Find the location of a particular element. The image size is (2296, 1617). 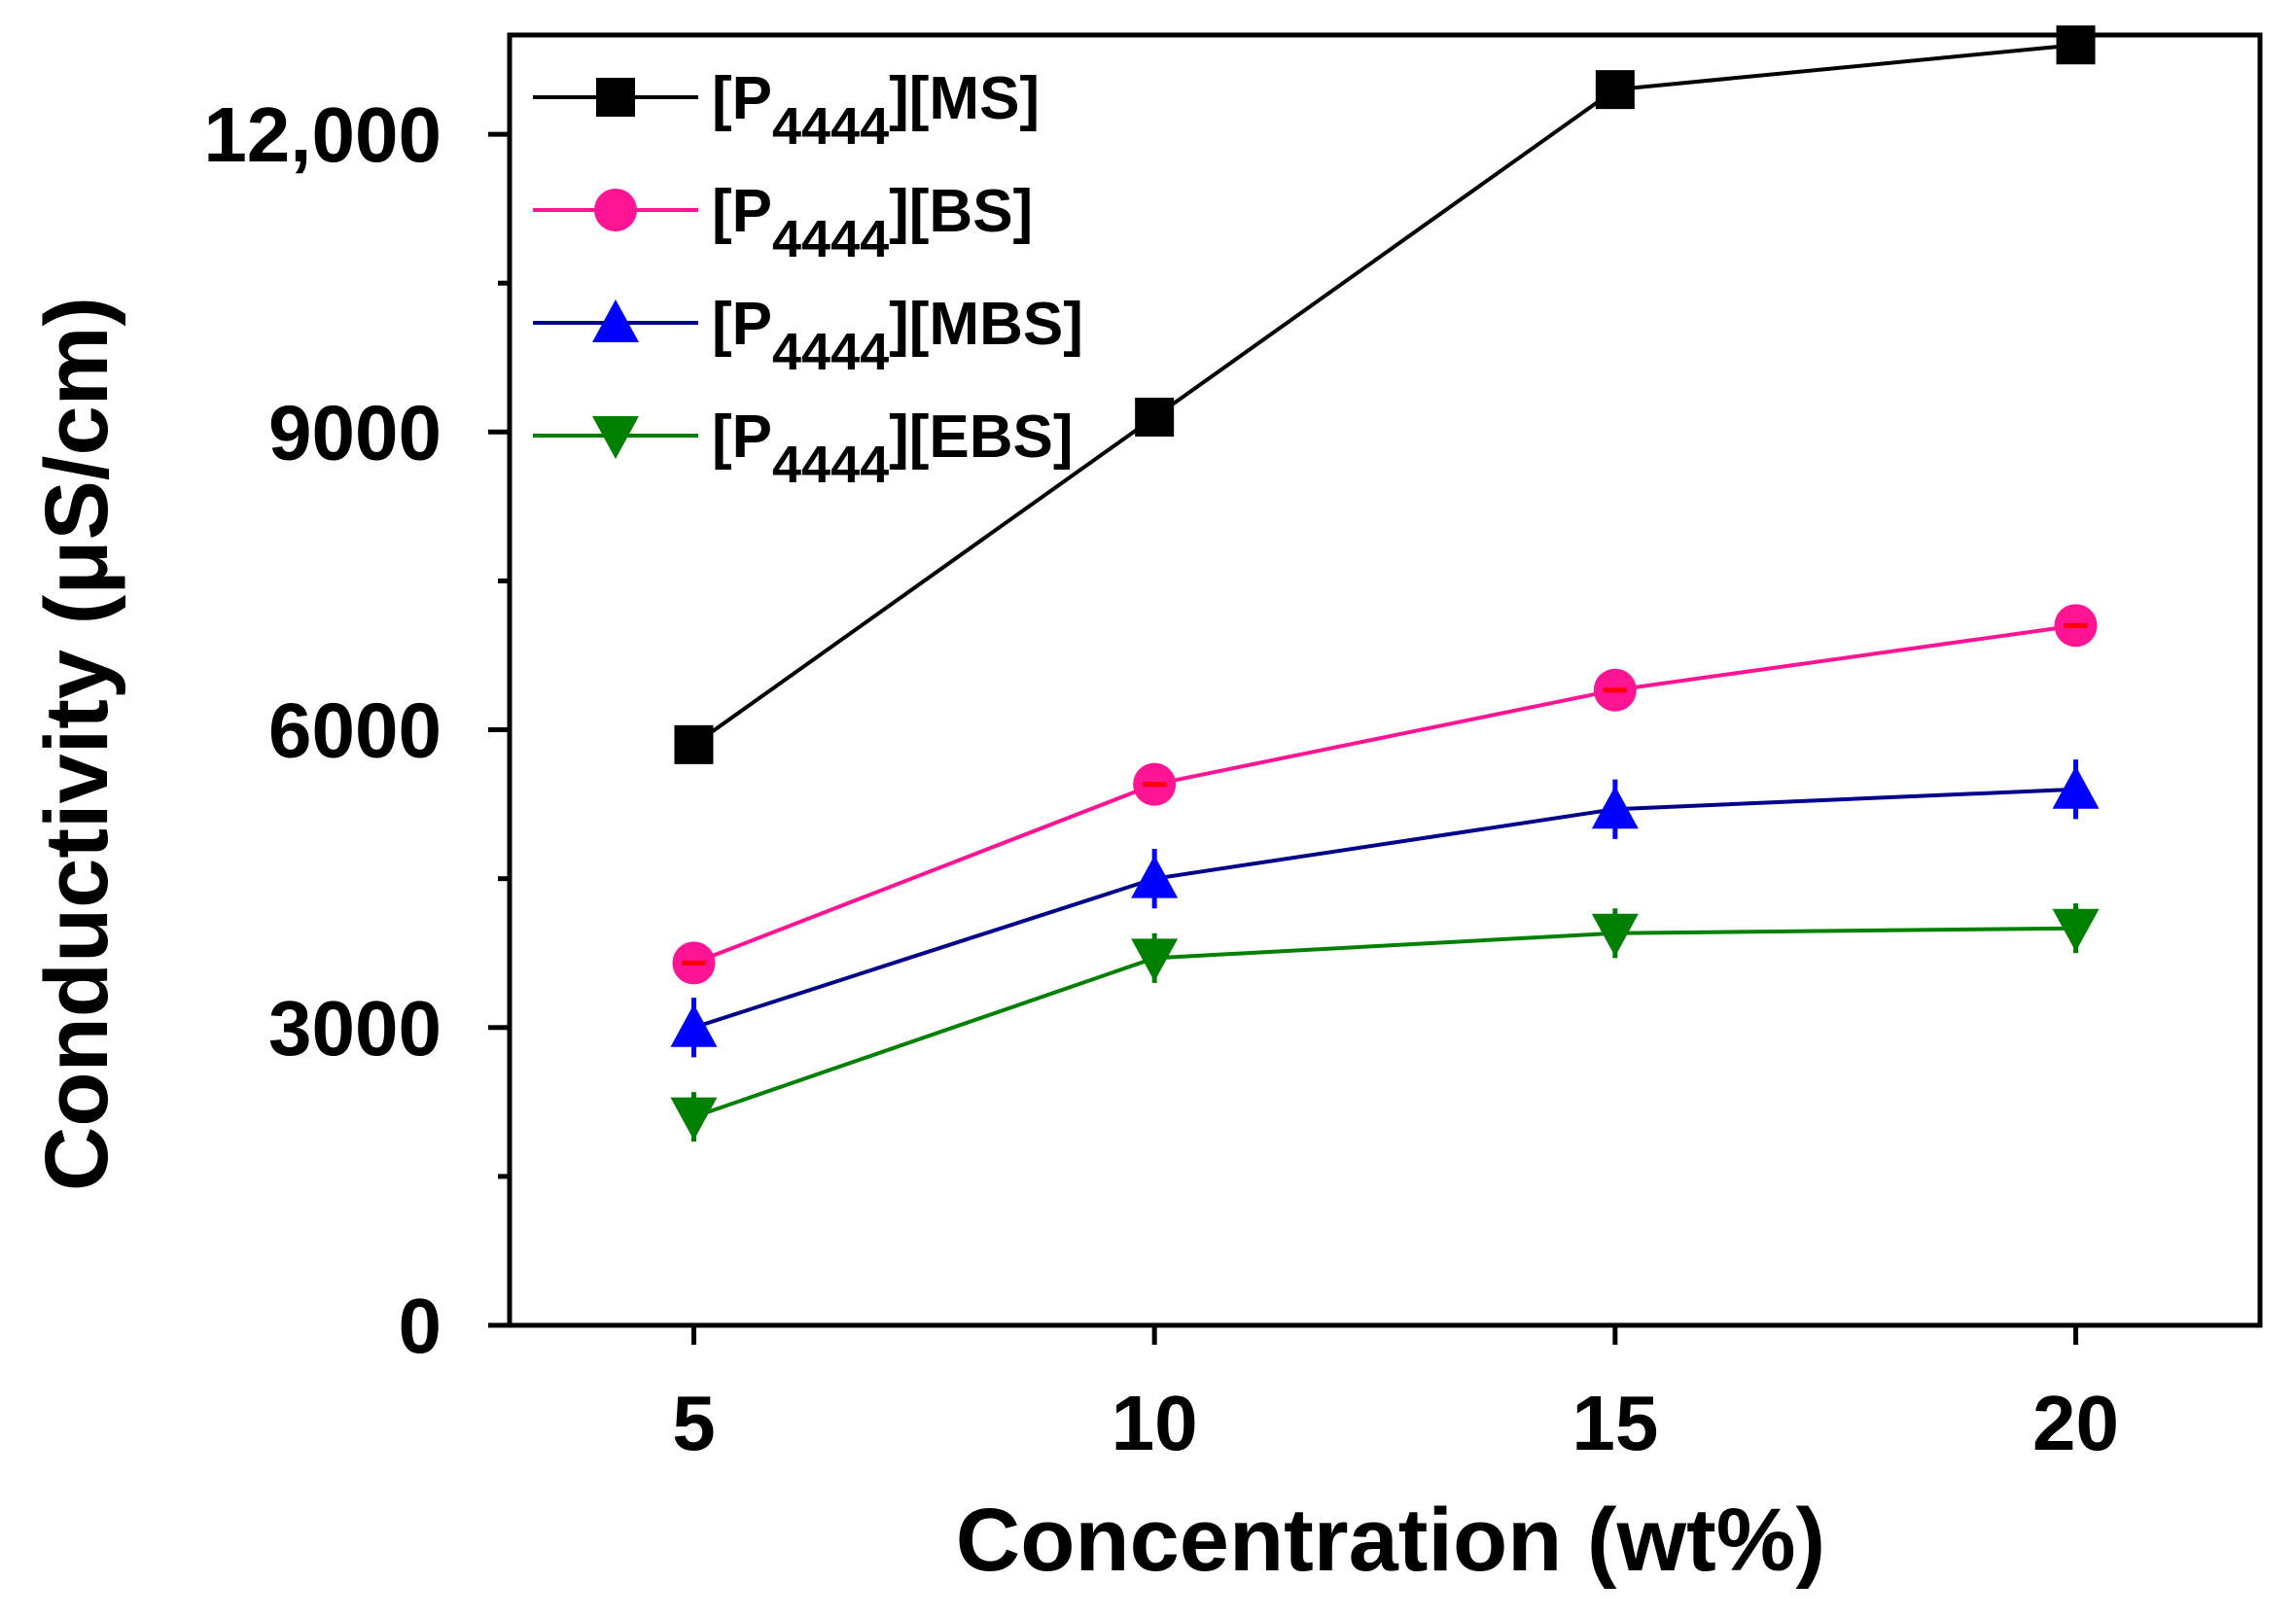

legend-item: [P4444][MS] is located at coordinates (786, 110).